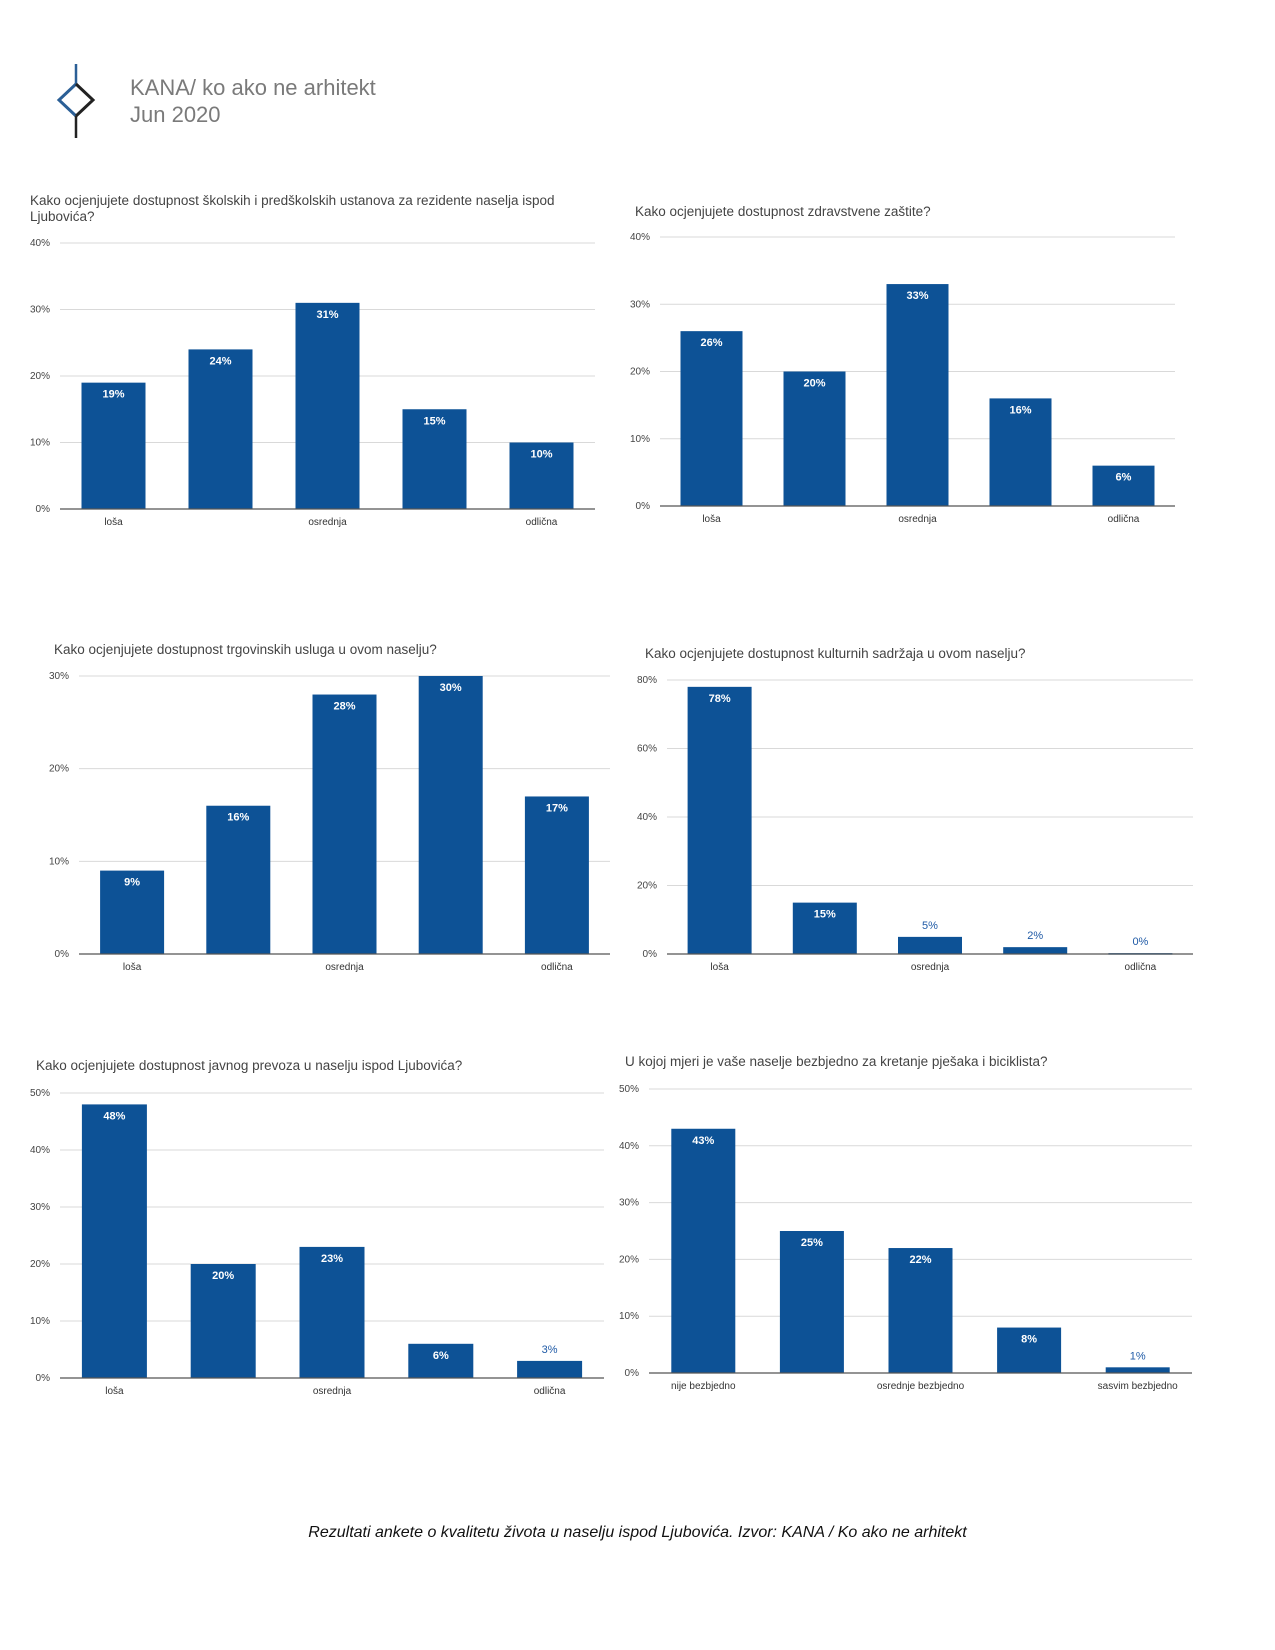 This screenshot has width=1275, height=1650. Describe the element at coordinates (76, 101) in the screenshot. I see `kana-logo-icon` at that location.